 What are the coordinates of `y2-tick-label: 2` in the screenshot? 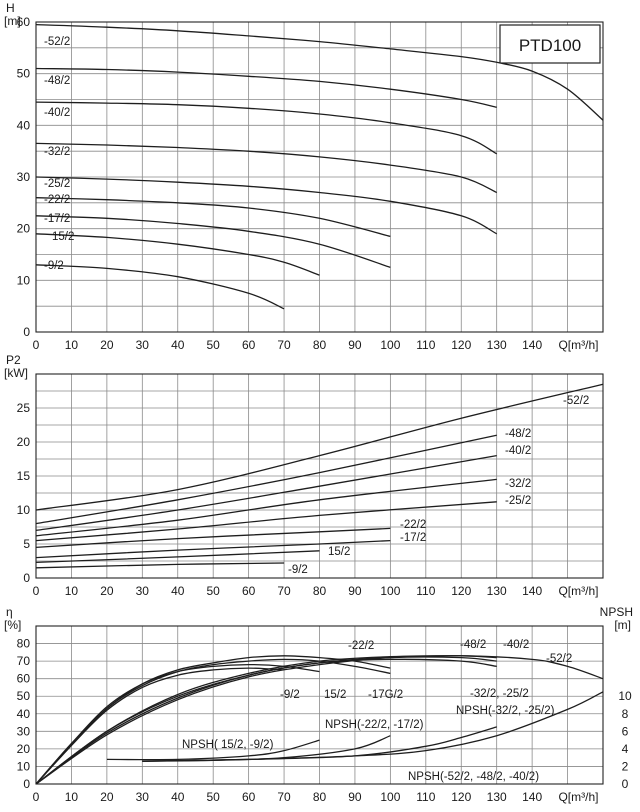 It's located at (625, 766).